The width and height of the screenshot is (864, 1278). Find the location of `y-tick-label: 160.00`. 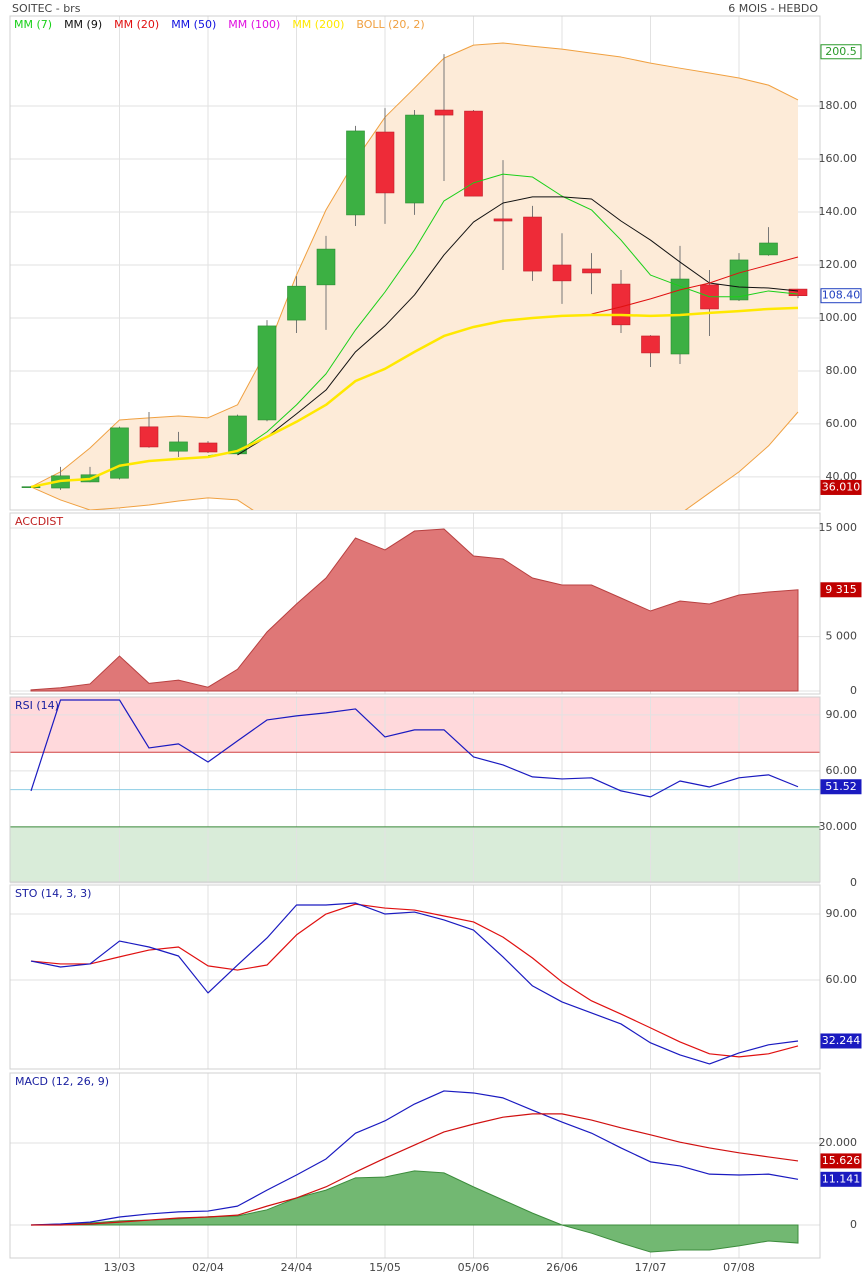

y-tick-label: 160.00 is located at coordinates (838, 158).